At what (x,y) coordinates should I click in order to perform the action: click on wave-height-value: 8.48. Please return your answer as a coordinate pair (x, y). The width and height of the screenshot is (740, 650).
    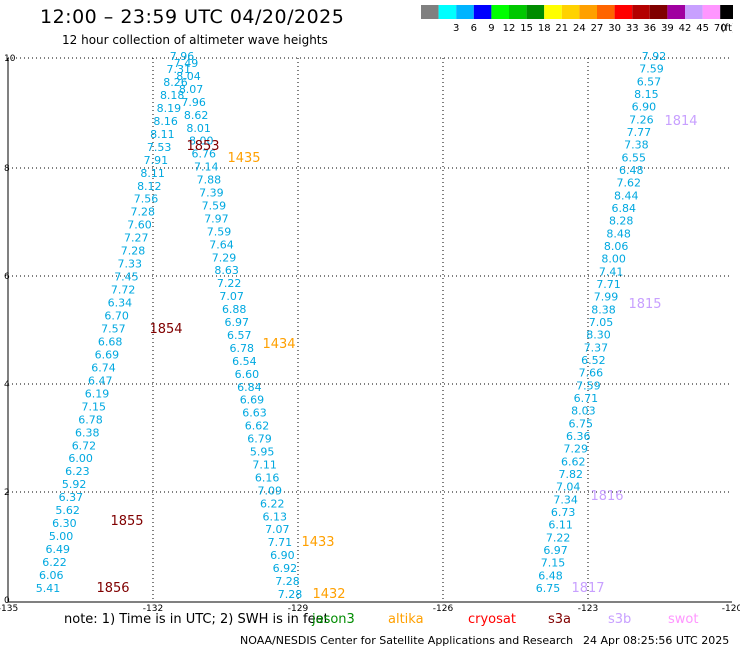
    Looking at the image, I should click on (618, 233).